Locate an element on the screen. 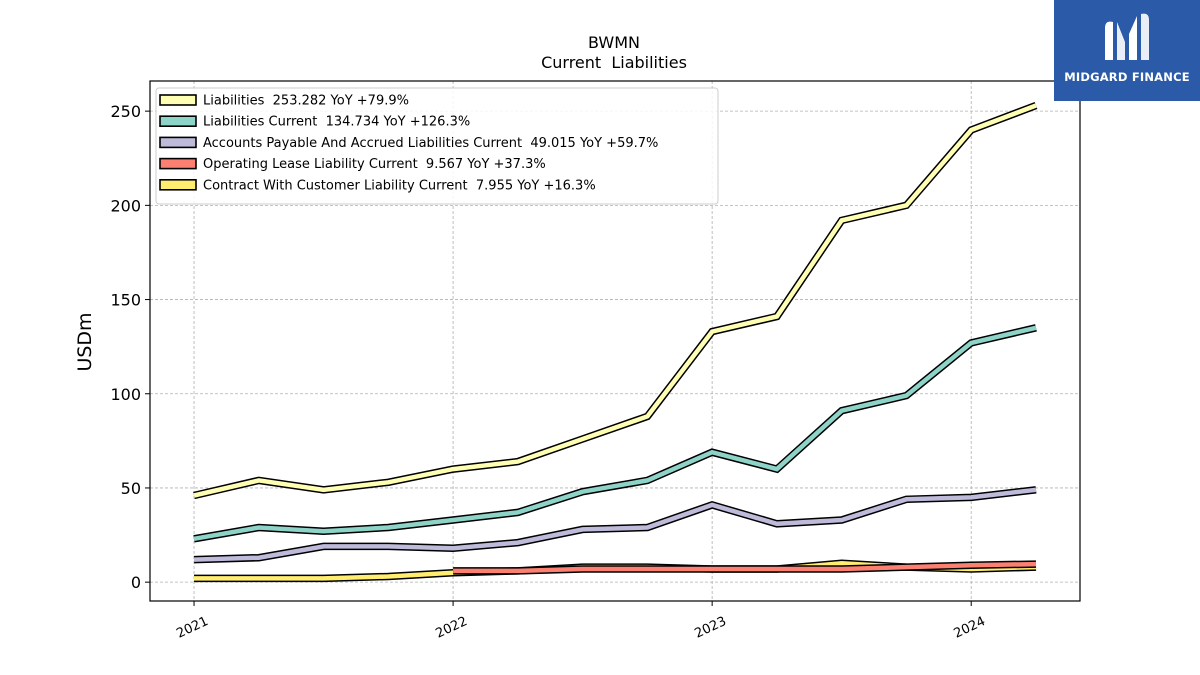 The width and height of the screenshot is (1200, 675). y-tick-label: 0 is located at coordinates (136, 582).